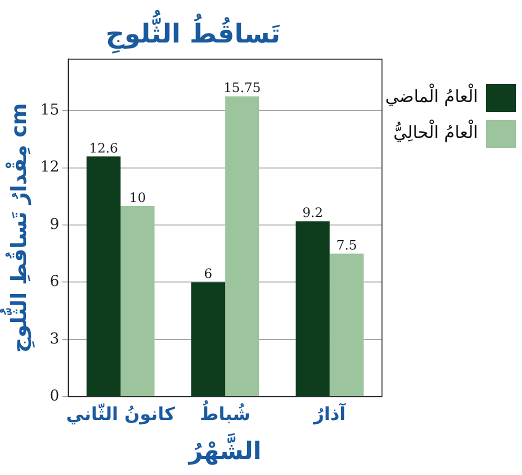  Describe the element at coordinates (18, 228) in the screenshot. I see `y-axis-title: مِقْدارُ تَساقُطِ الثُّلوجِ cm` at that location.